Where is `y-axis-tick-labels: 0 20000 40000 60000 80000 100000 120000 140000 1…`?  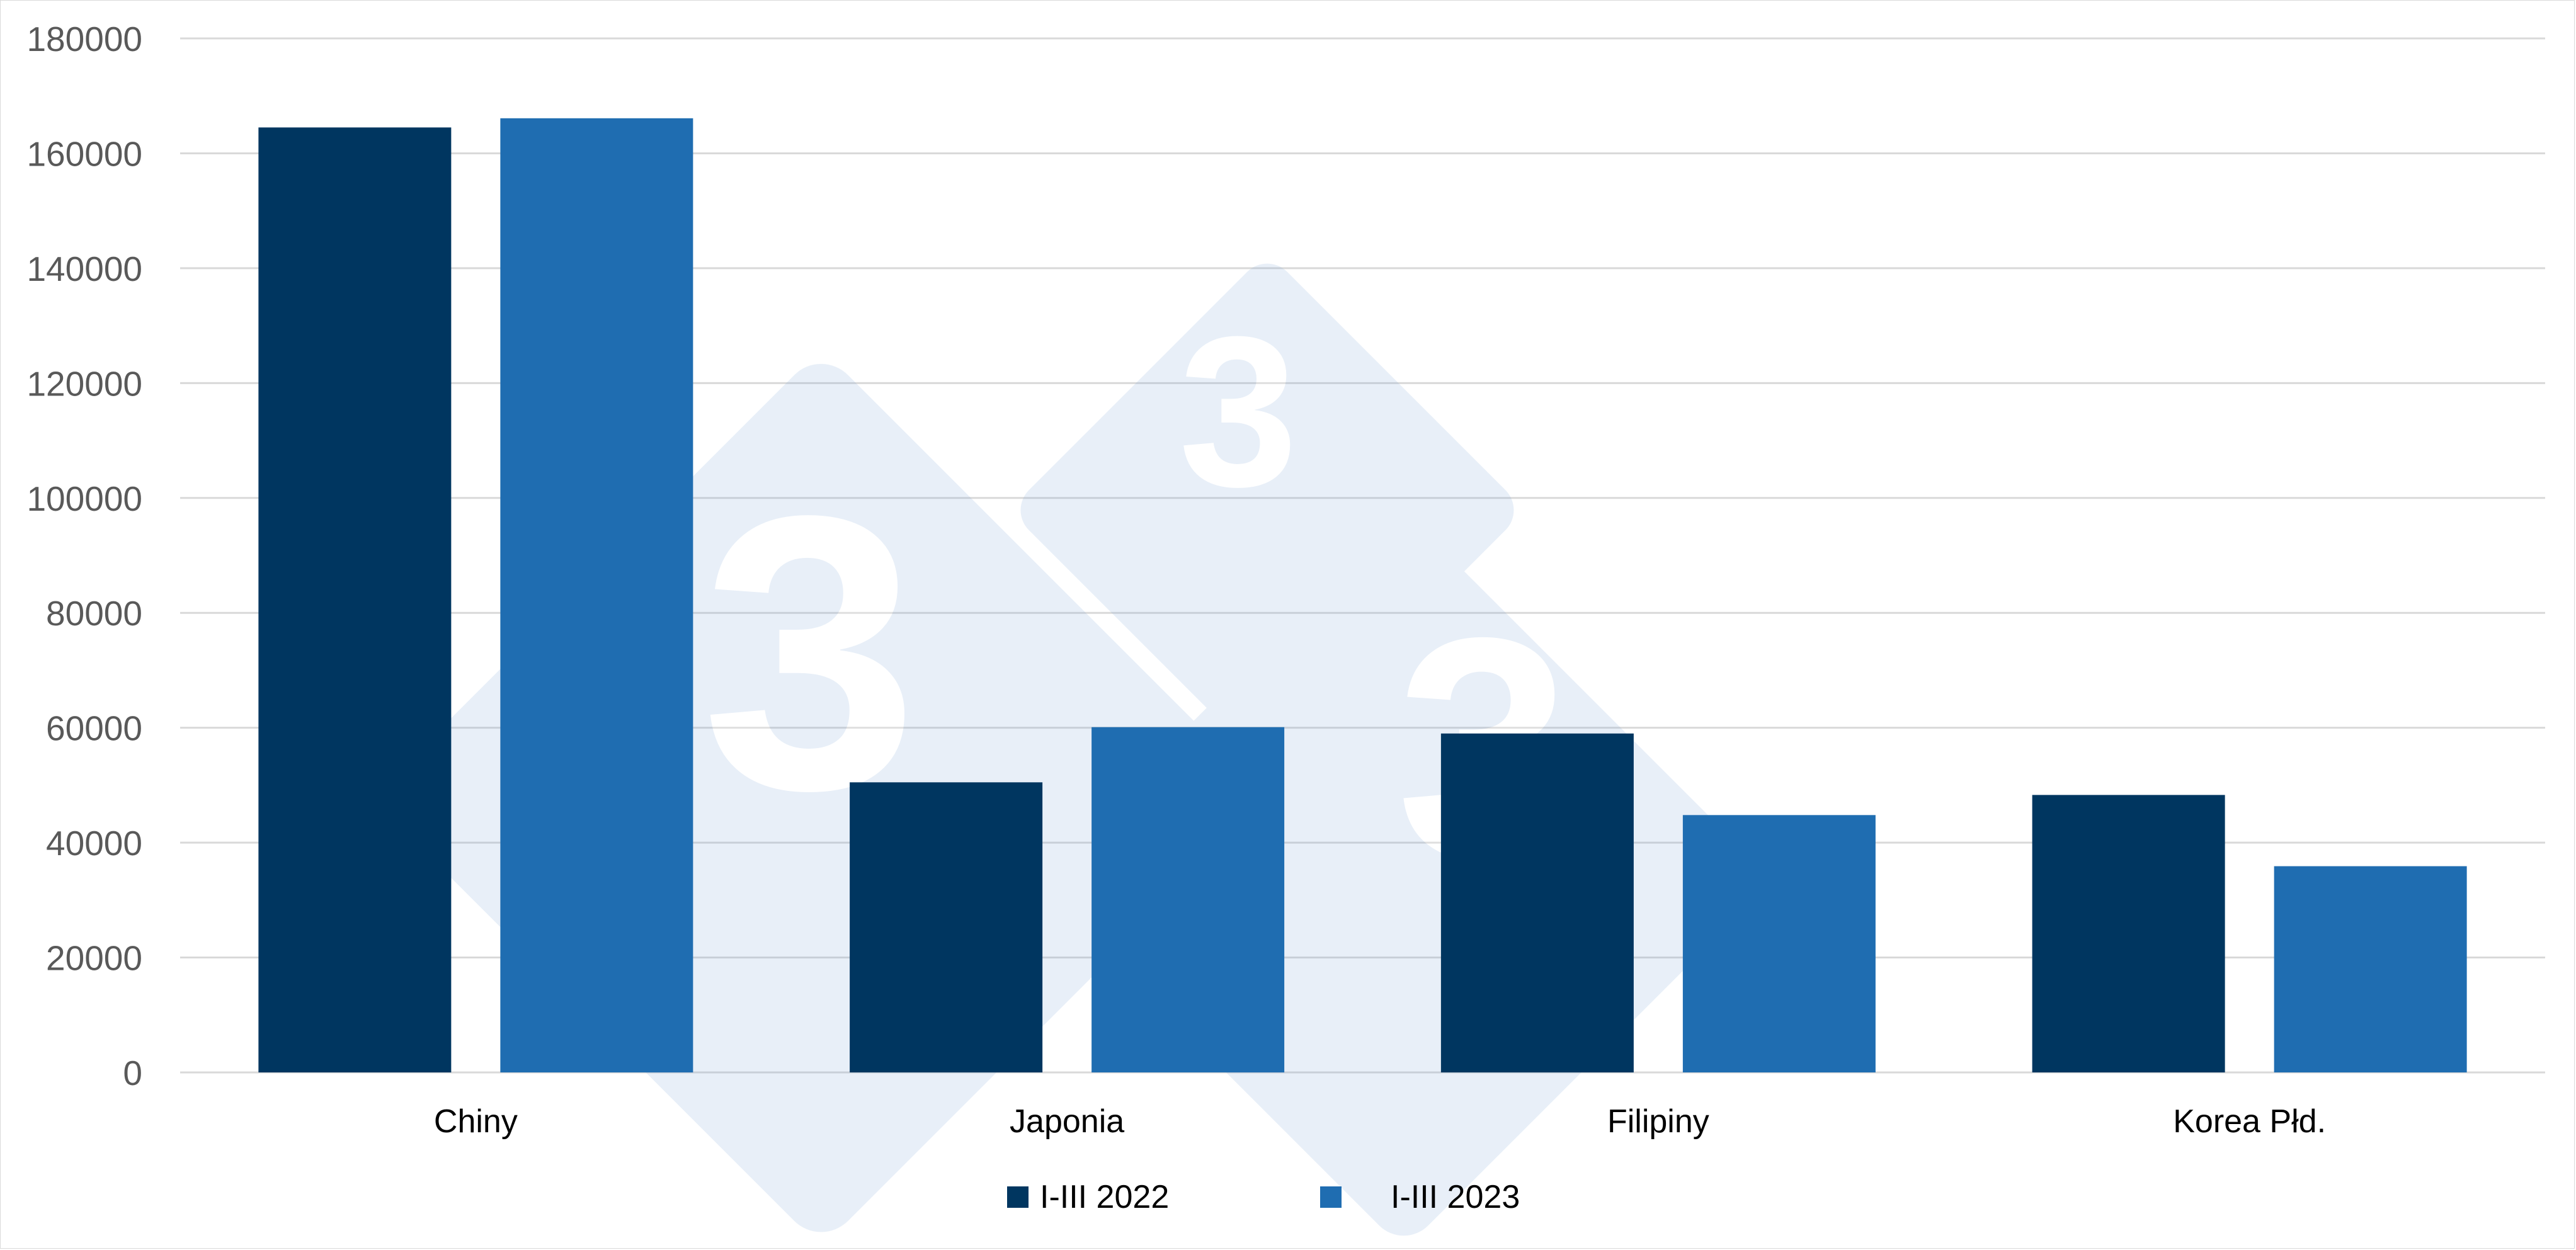 y-axis-tick-labels: 0 20000 40000 60000 80000 100000 120000 140000 1… is located at coordinates (84, 556).